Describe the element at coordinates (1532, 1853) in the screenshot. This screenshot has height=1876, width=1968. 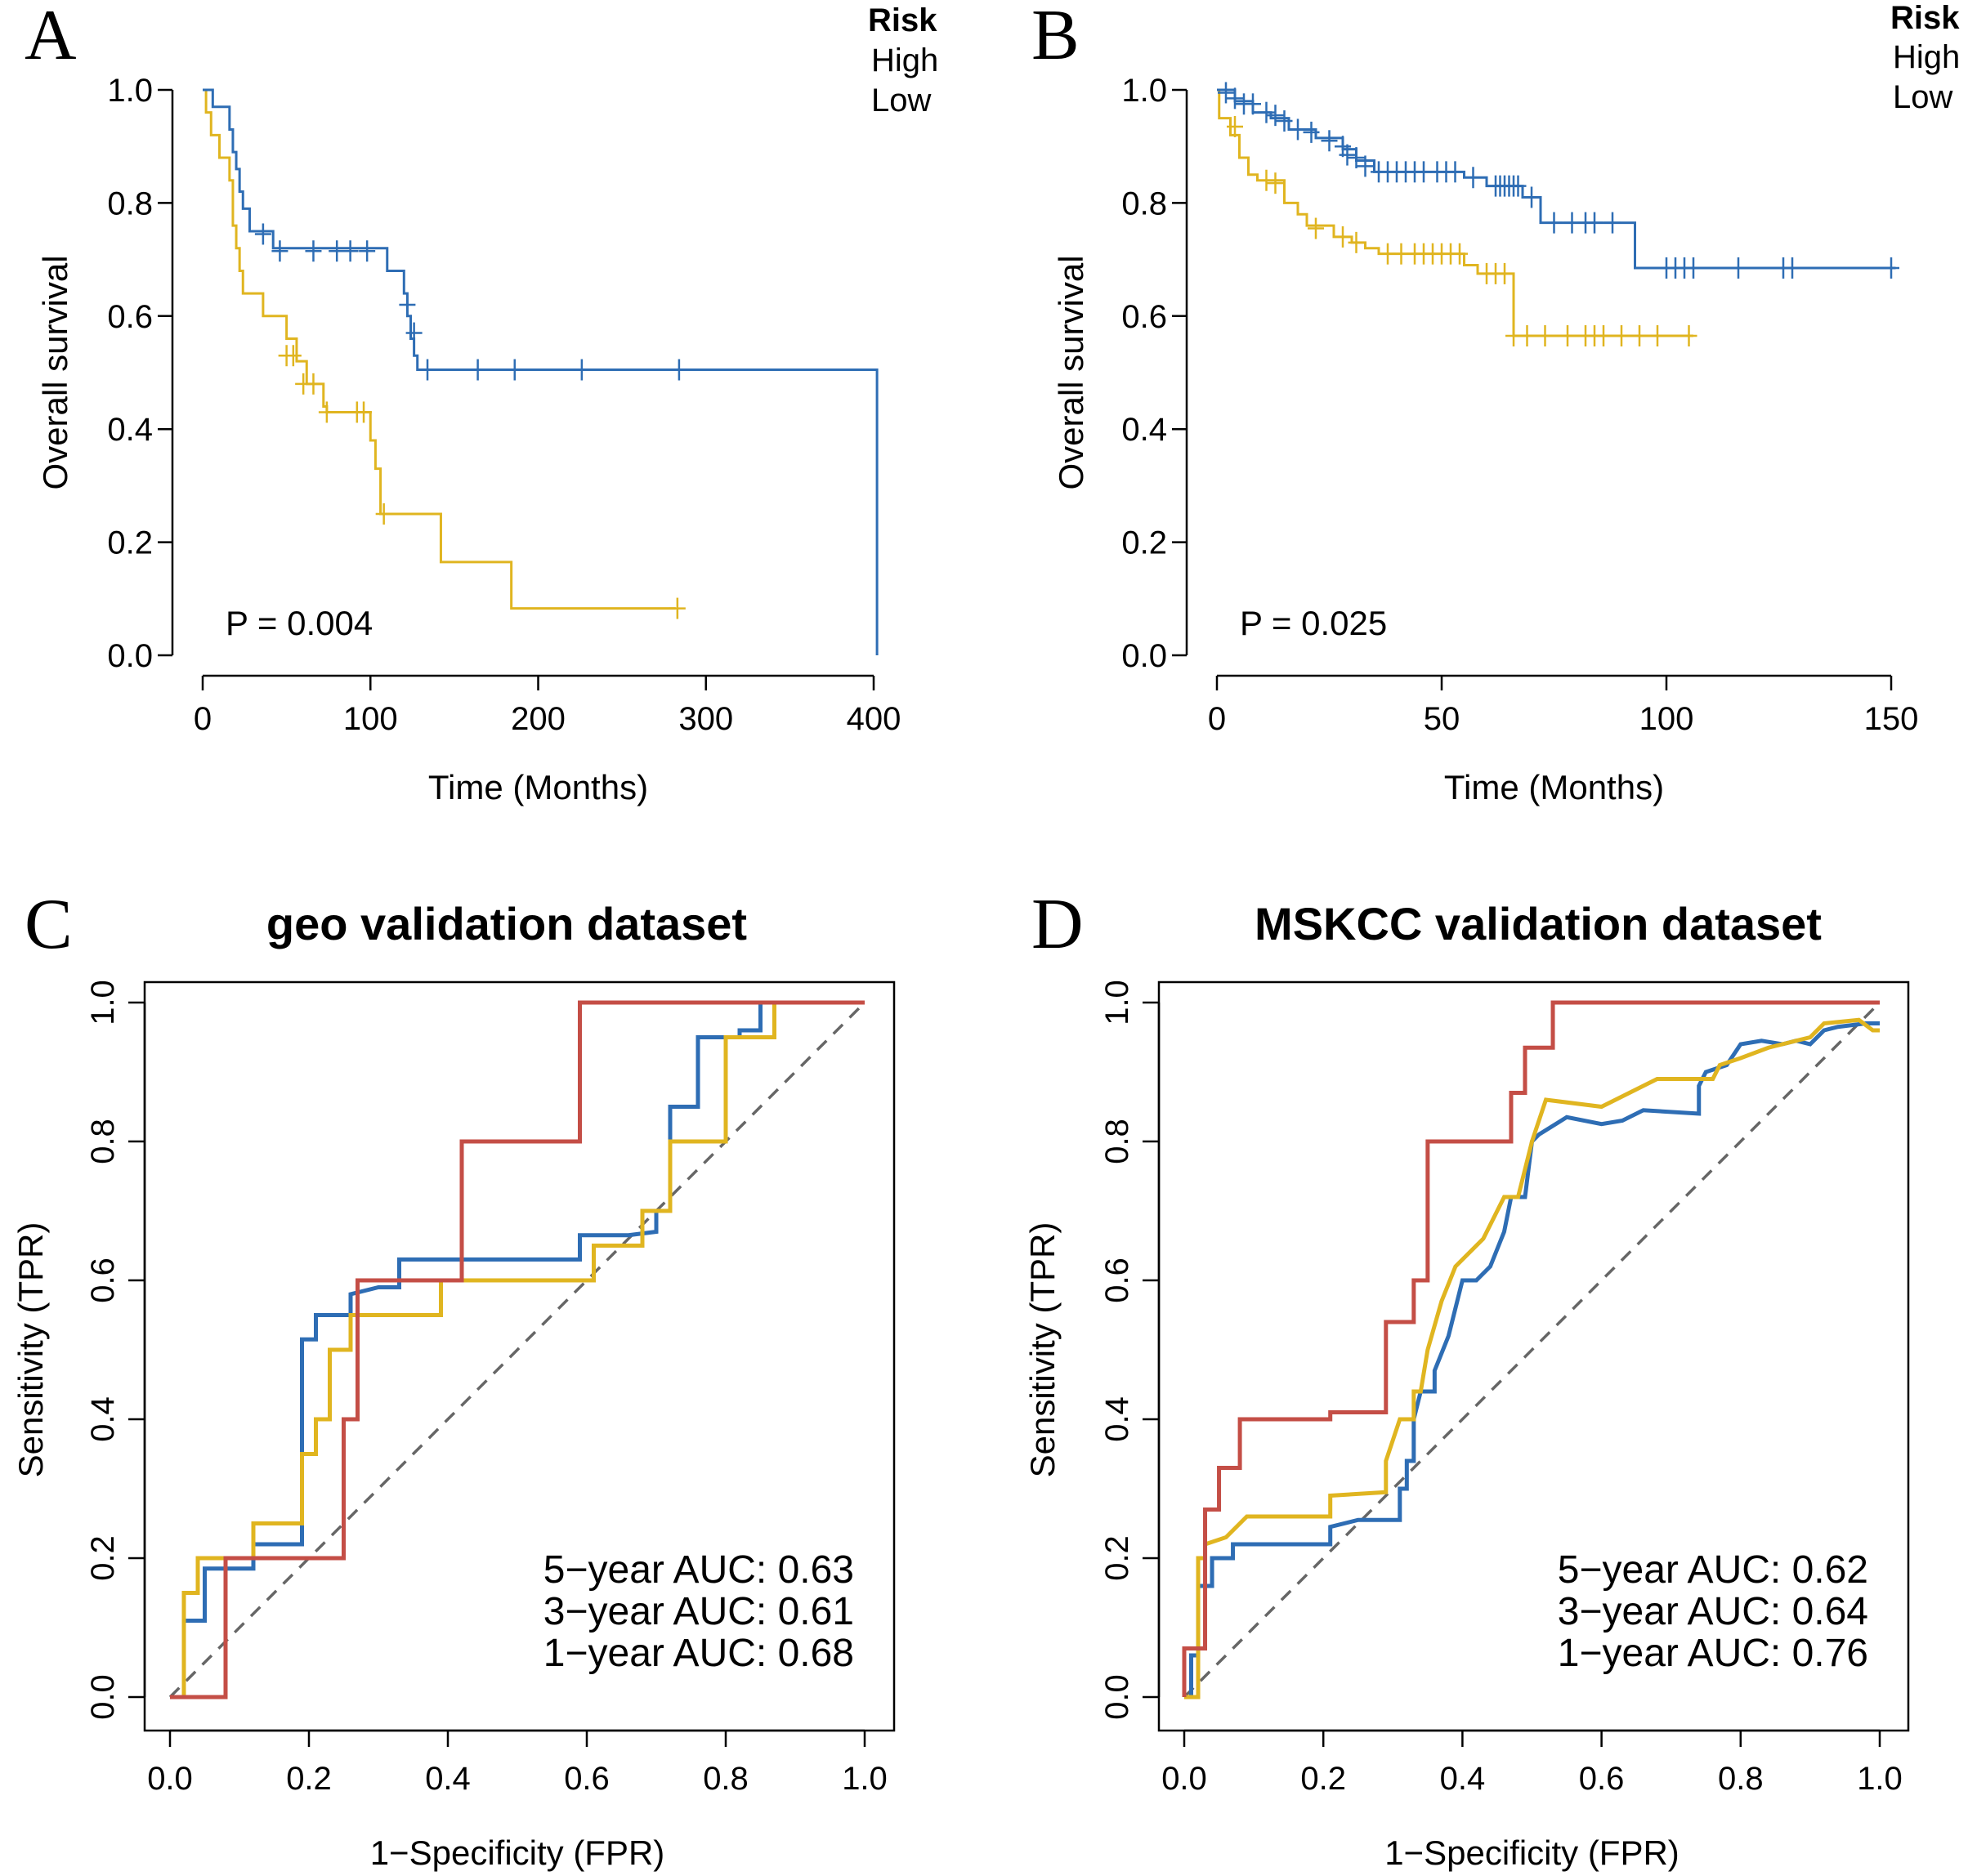
I see `x-axis-title-d: 1−Specificity (FPR)` at that location.